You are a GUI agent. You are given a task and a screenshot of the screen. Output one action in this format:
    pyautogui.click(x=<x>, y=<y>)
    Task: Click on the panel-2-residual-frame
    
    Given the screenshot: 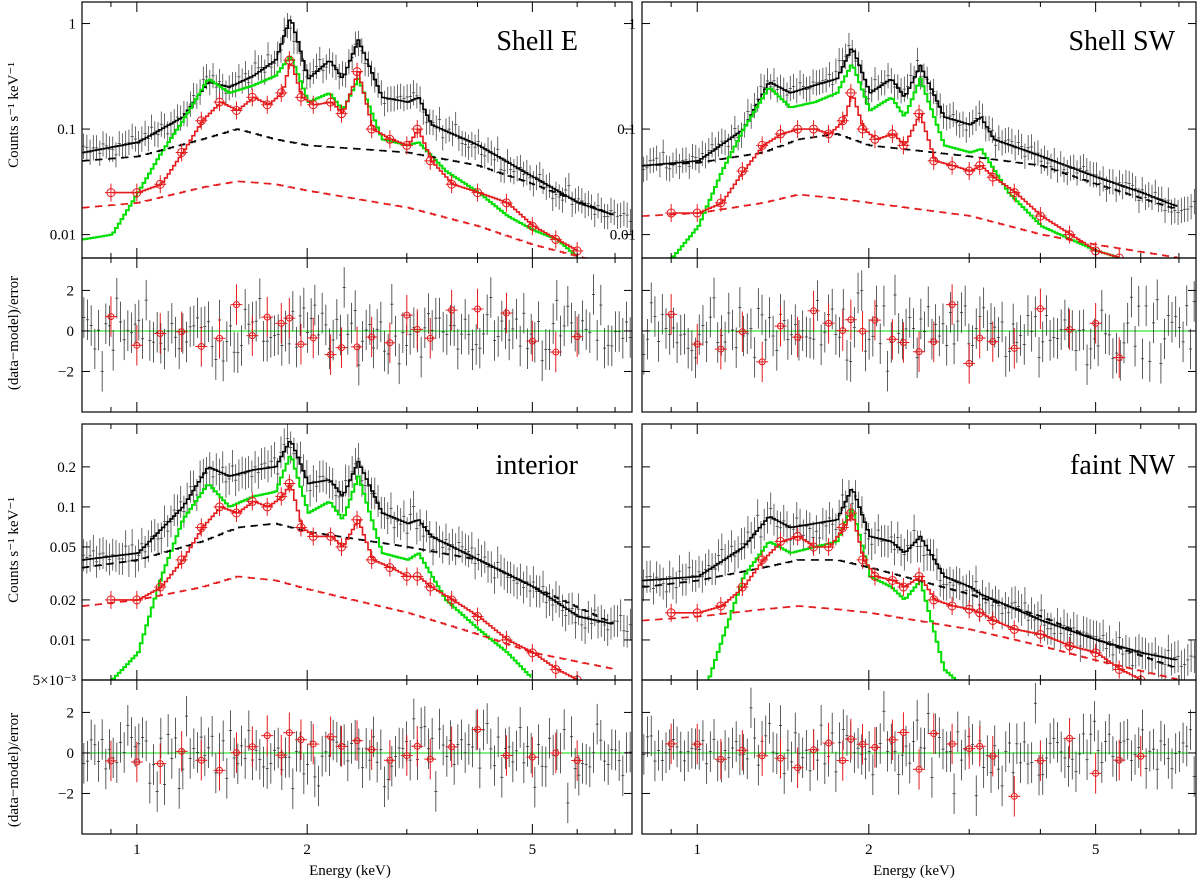 What is the action you would take?
    pyautogui.click(x=357, y=757)
    